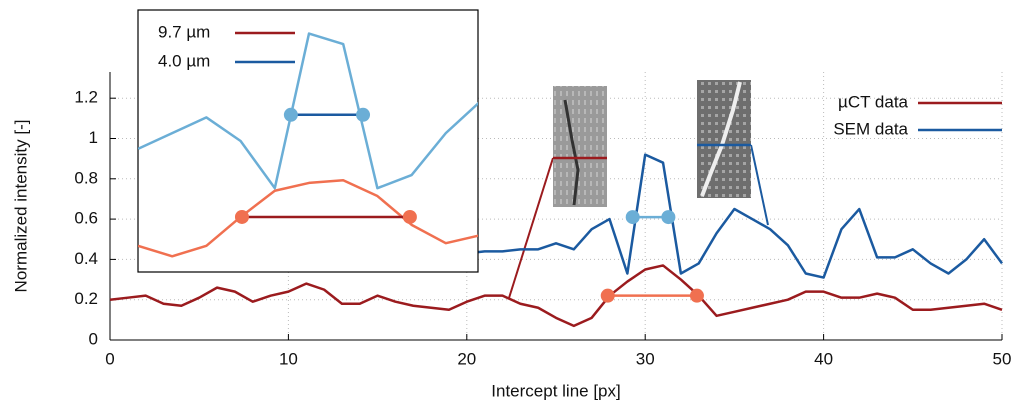 This screenshot has width=1028, height=408. What do you see at coordinates (873, 101) in the screenshot?
I see `legend-label: µCT data` at bounding box center [873, 101].